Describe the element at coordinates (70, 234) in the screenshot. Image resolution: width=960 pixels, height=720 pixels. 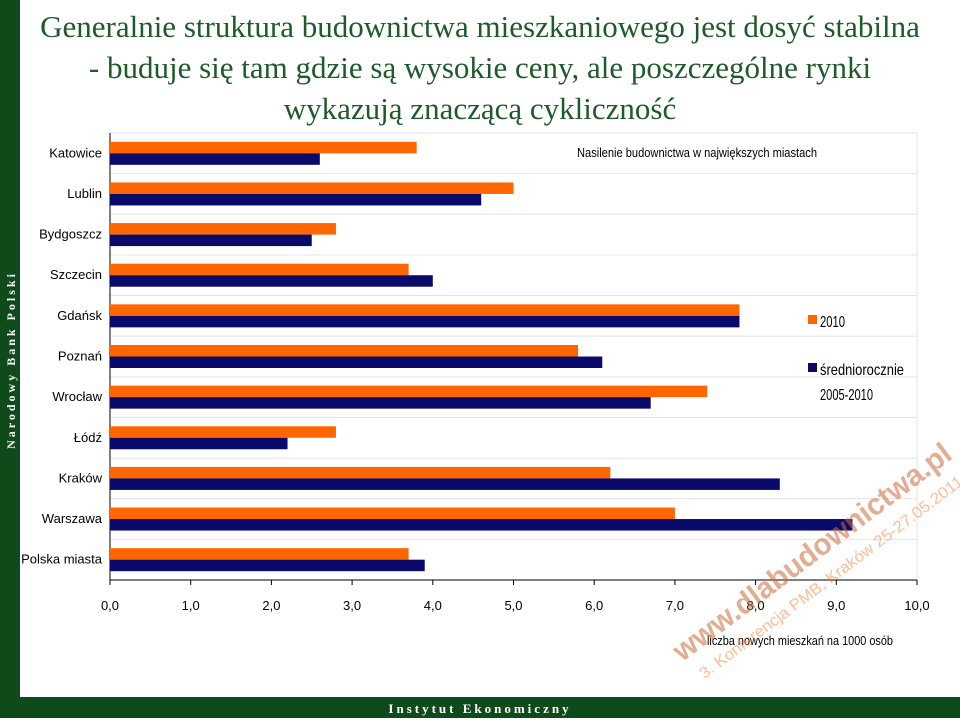
I see `category-label: Bydgoszcz` at that location.